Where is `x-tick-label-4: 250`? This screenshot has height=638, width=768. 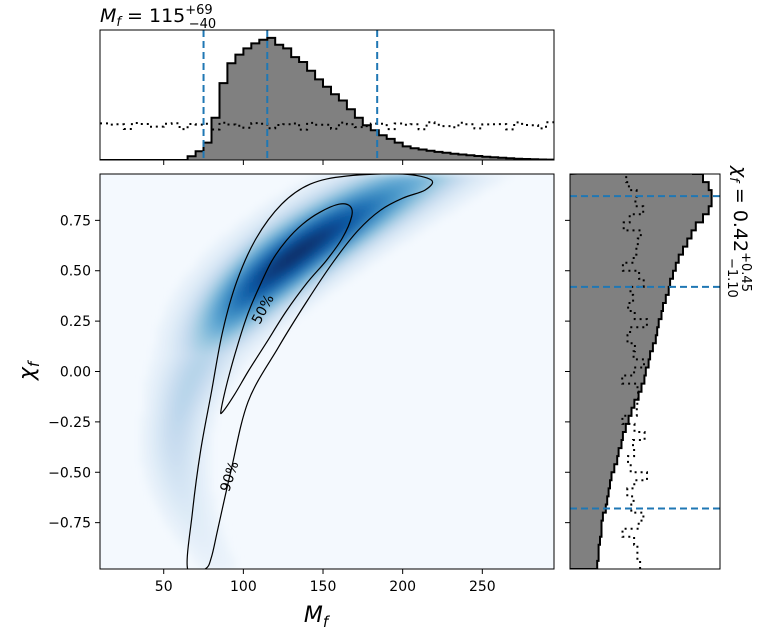 x-tick-label-4: 250 is located at coordinates (482, 587).